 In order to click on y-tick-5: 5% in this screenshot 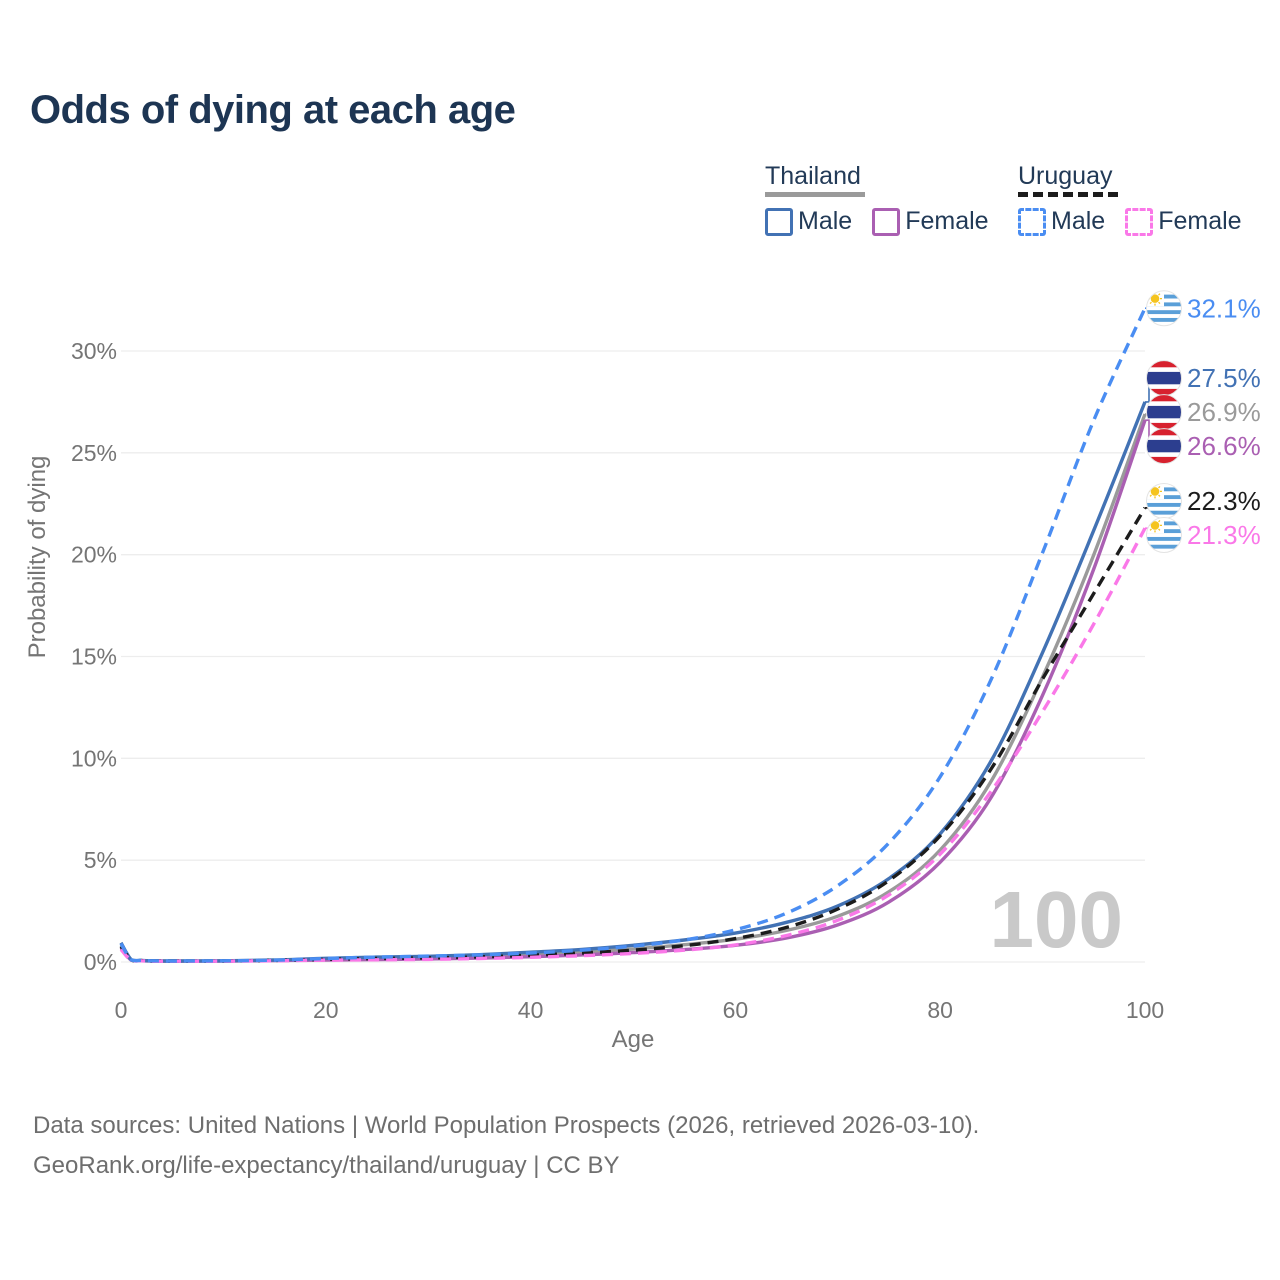, I will do `click(100, 860)`.